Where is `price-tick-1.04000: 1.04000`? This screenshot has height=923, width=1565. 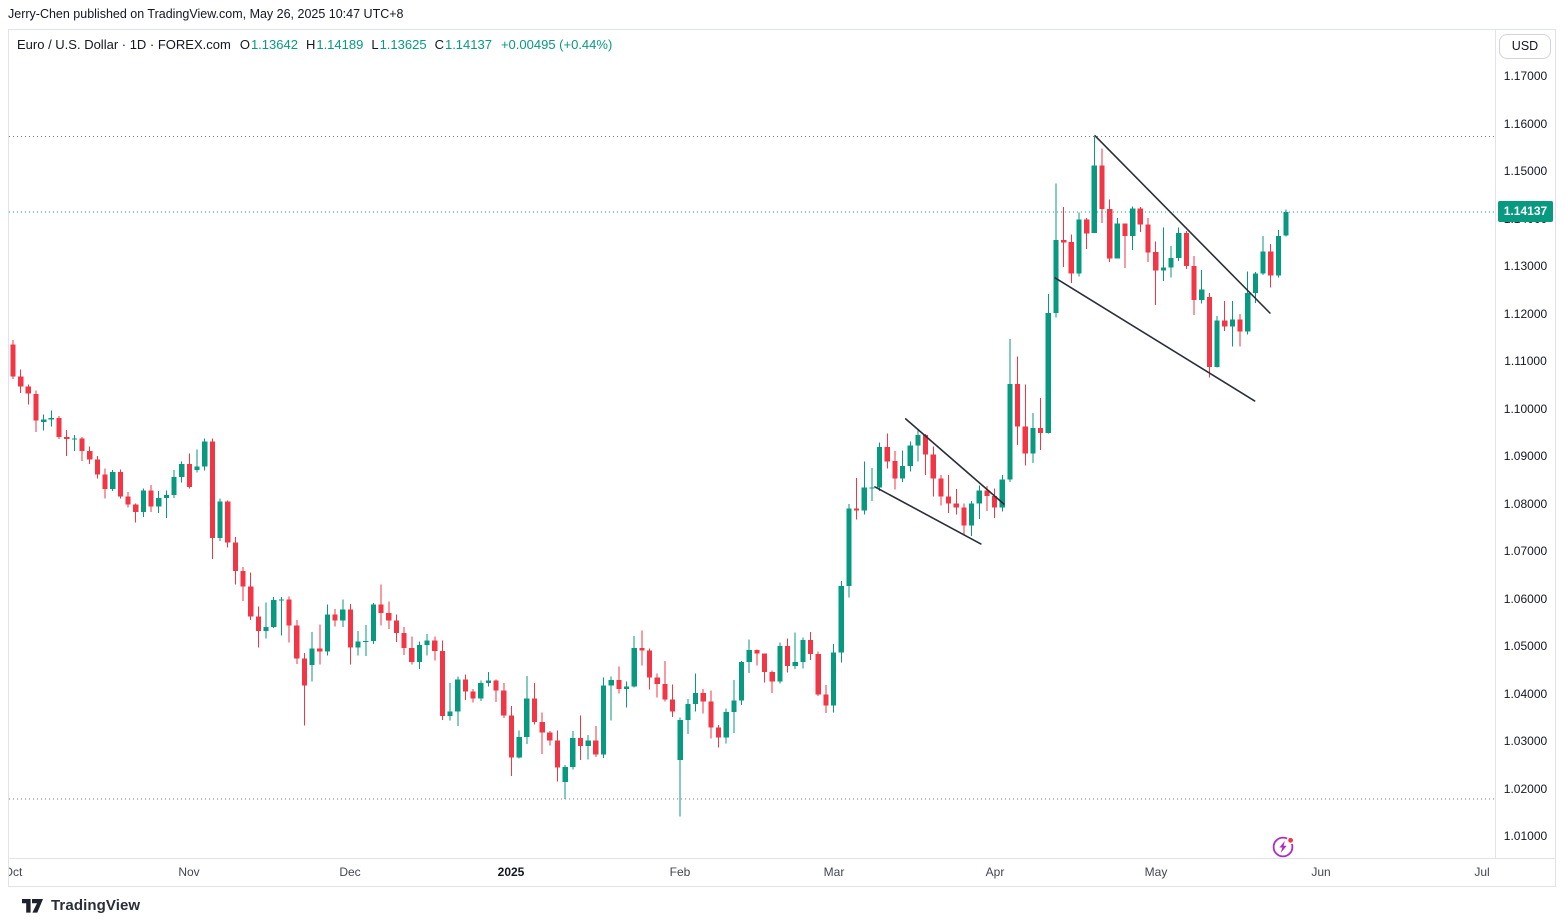
price-tick-1.04000: 1.04000 is located at coordinates (1525, 693).